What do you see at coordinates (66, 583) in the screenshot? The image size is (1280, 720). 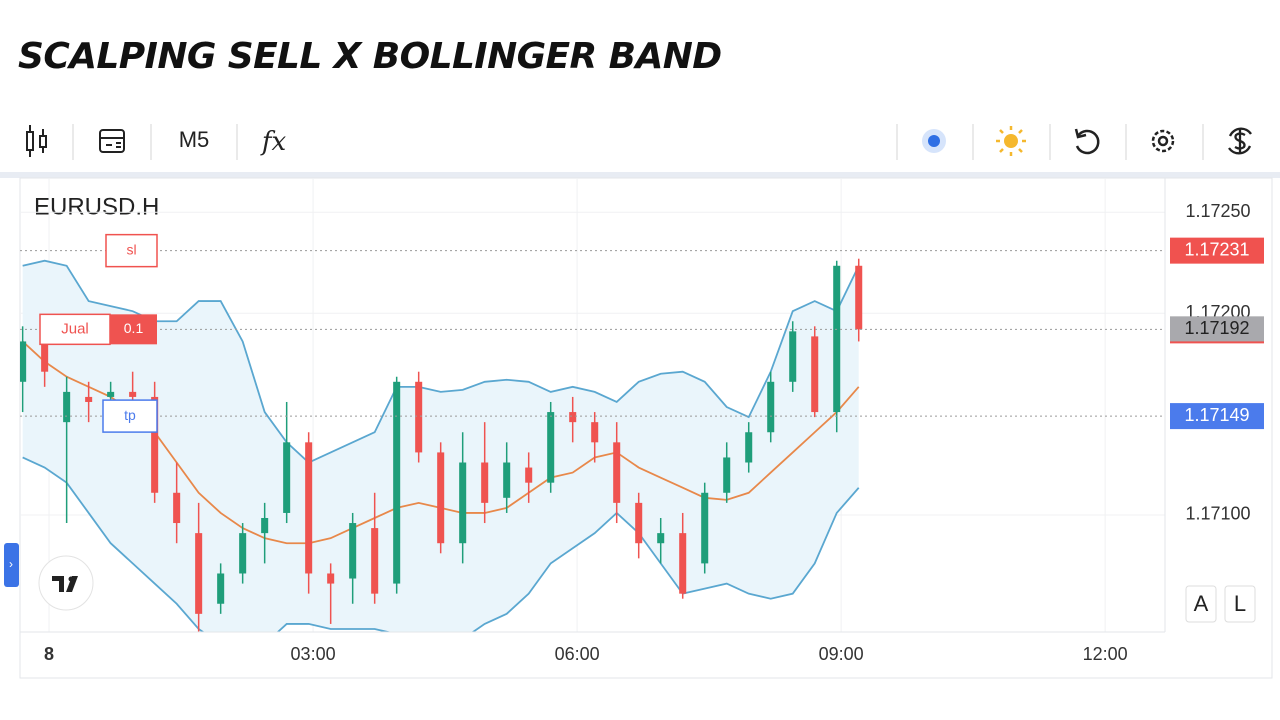 I see `logo` at bounding box center [66, 583].